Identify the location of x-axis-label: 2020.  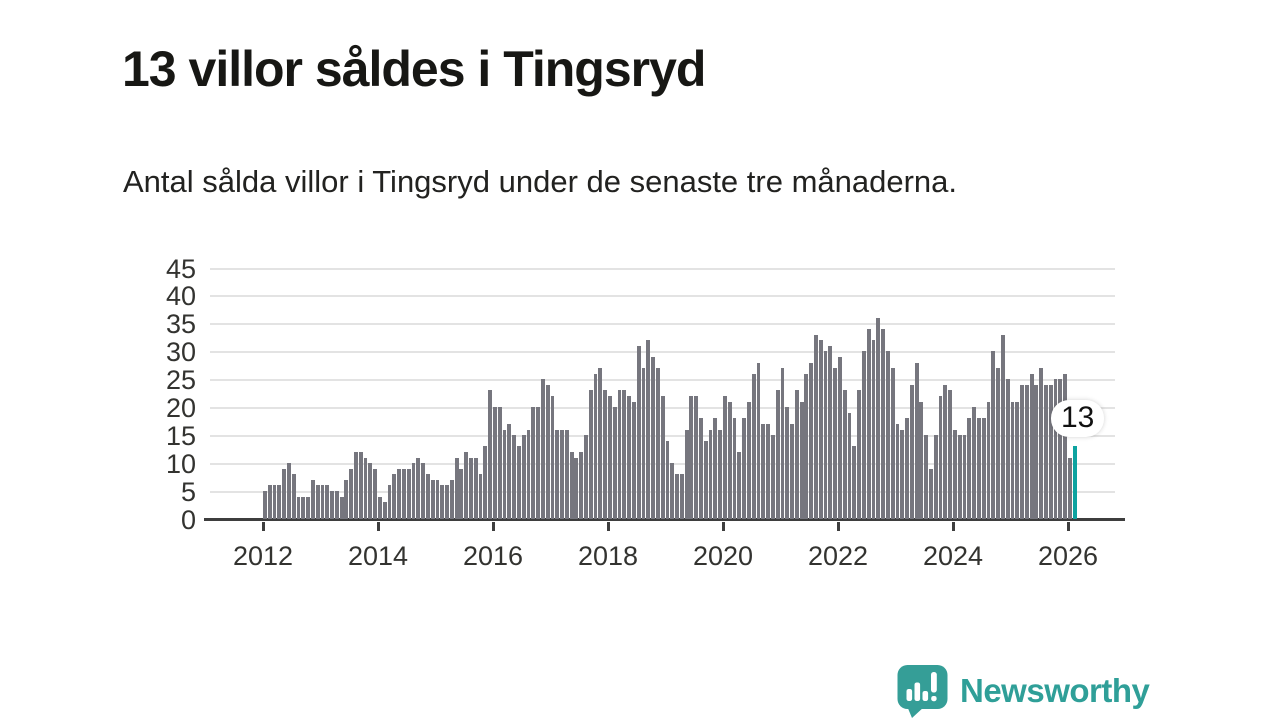
(723, 556).